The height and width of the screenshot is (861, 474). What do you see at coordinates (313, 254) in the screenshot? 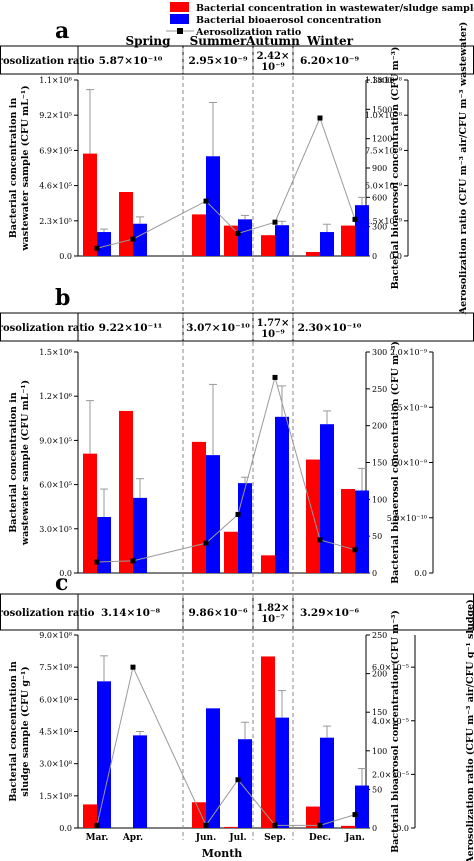
I see `bar-red-Dec.` at bounding box center [313, 254].